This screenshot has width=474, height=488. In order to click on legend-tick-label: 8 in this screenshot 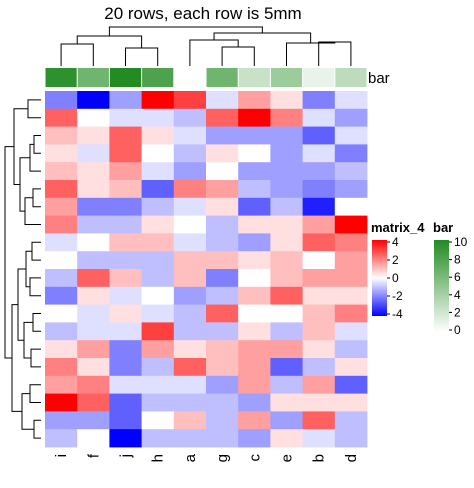, I will do `click(457, 260)`.